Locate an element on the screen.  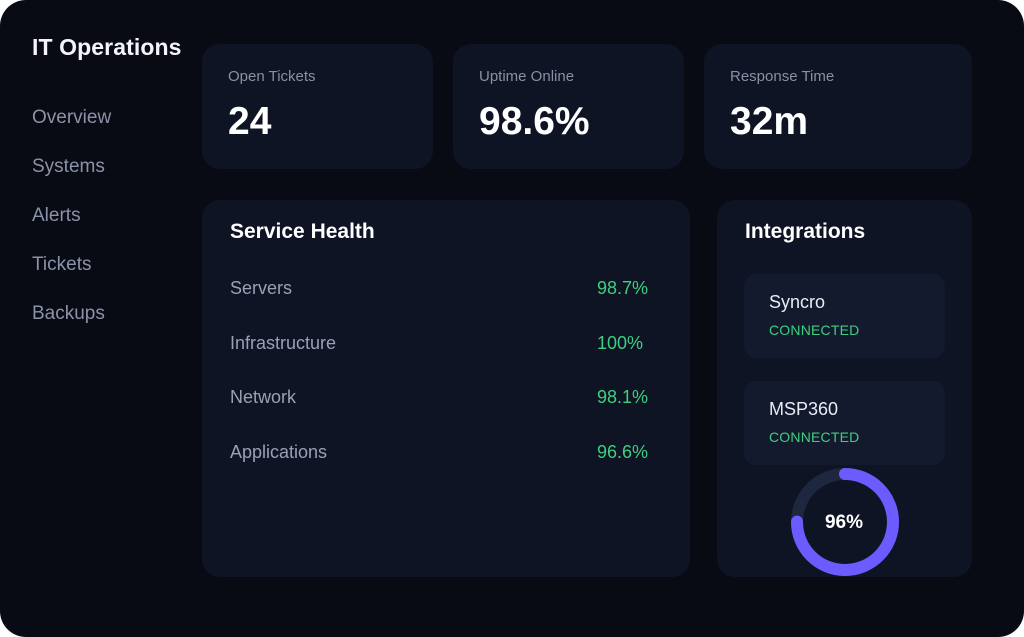
stat-value: 98.6% is located at coordinates (534, 121).